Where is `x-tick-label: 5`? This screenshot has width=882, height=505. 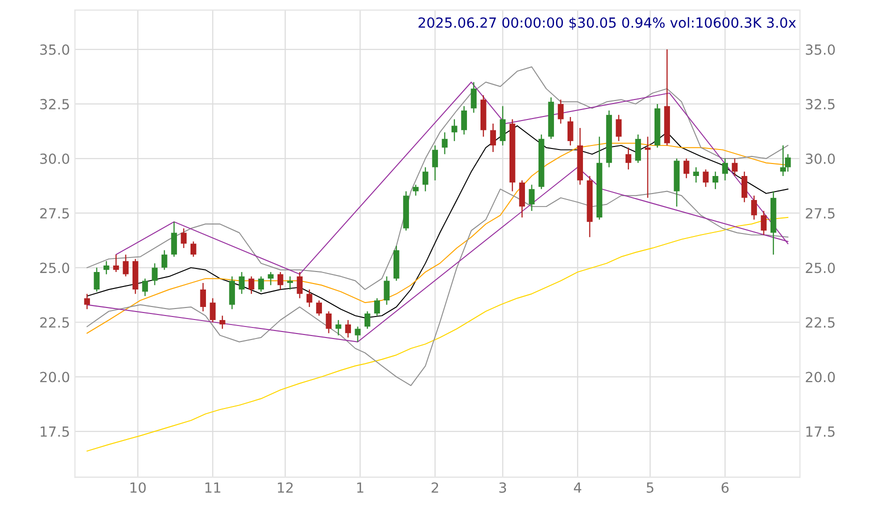 x-tick-label: 5 is located at coordinates (650, 487).